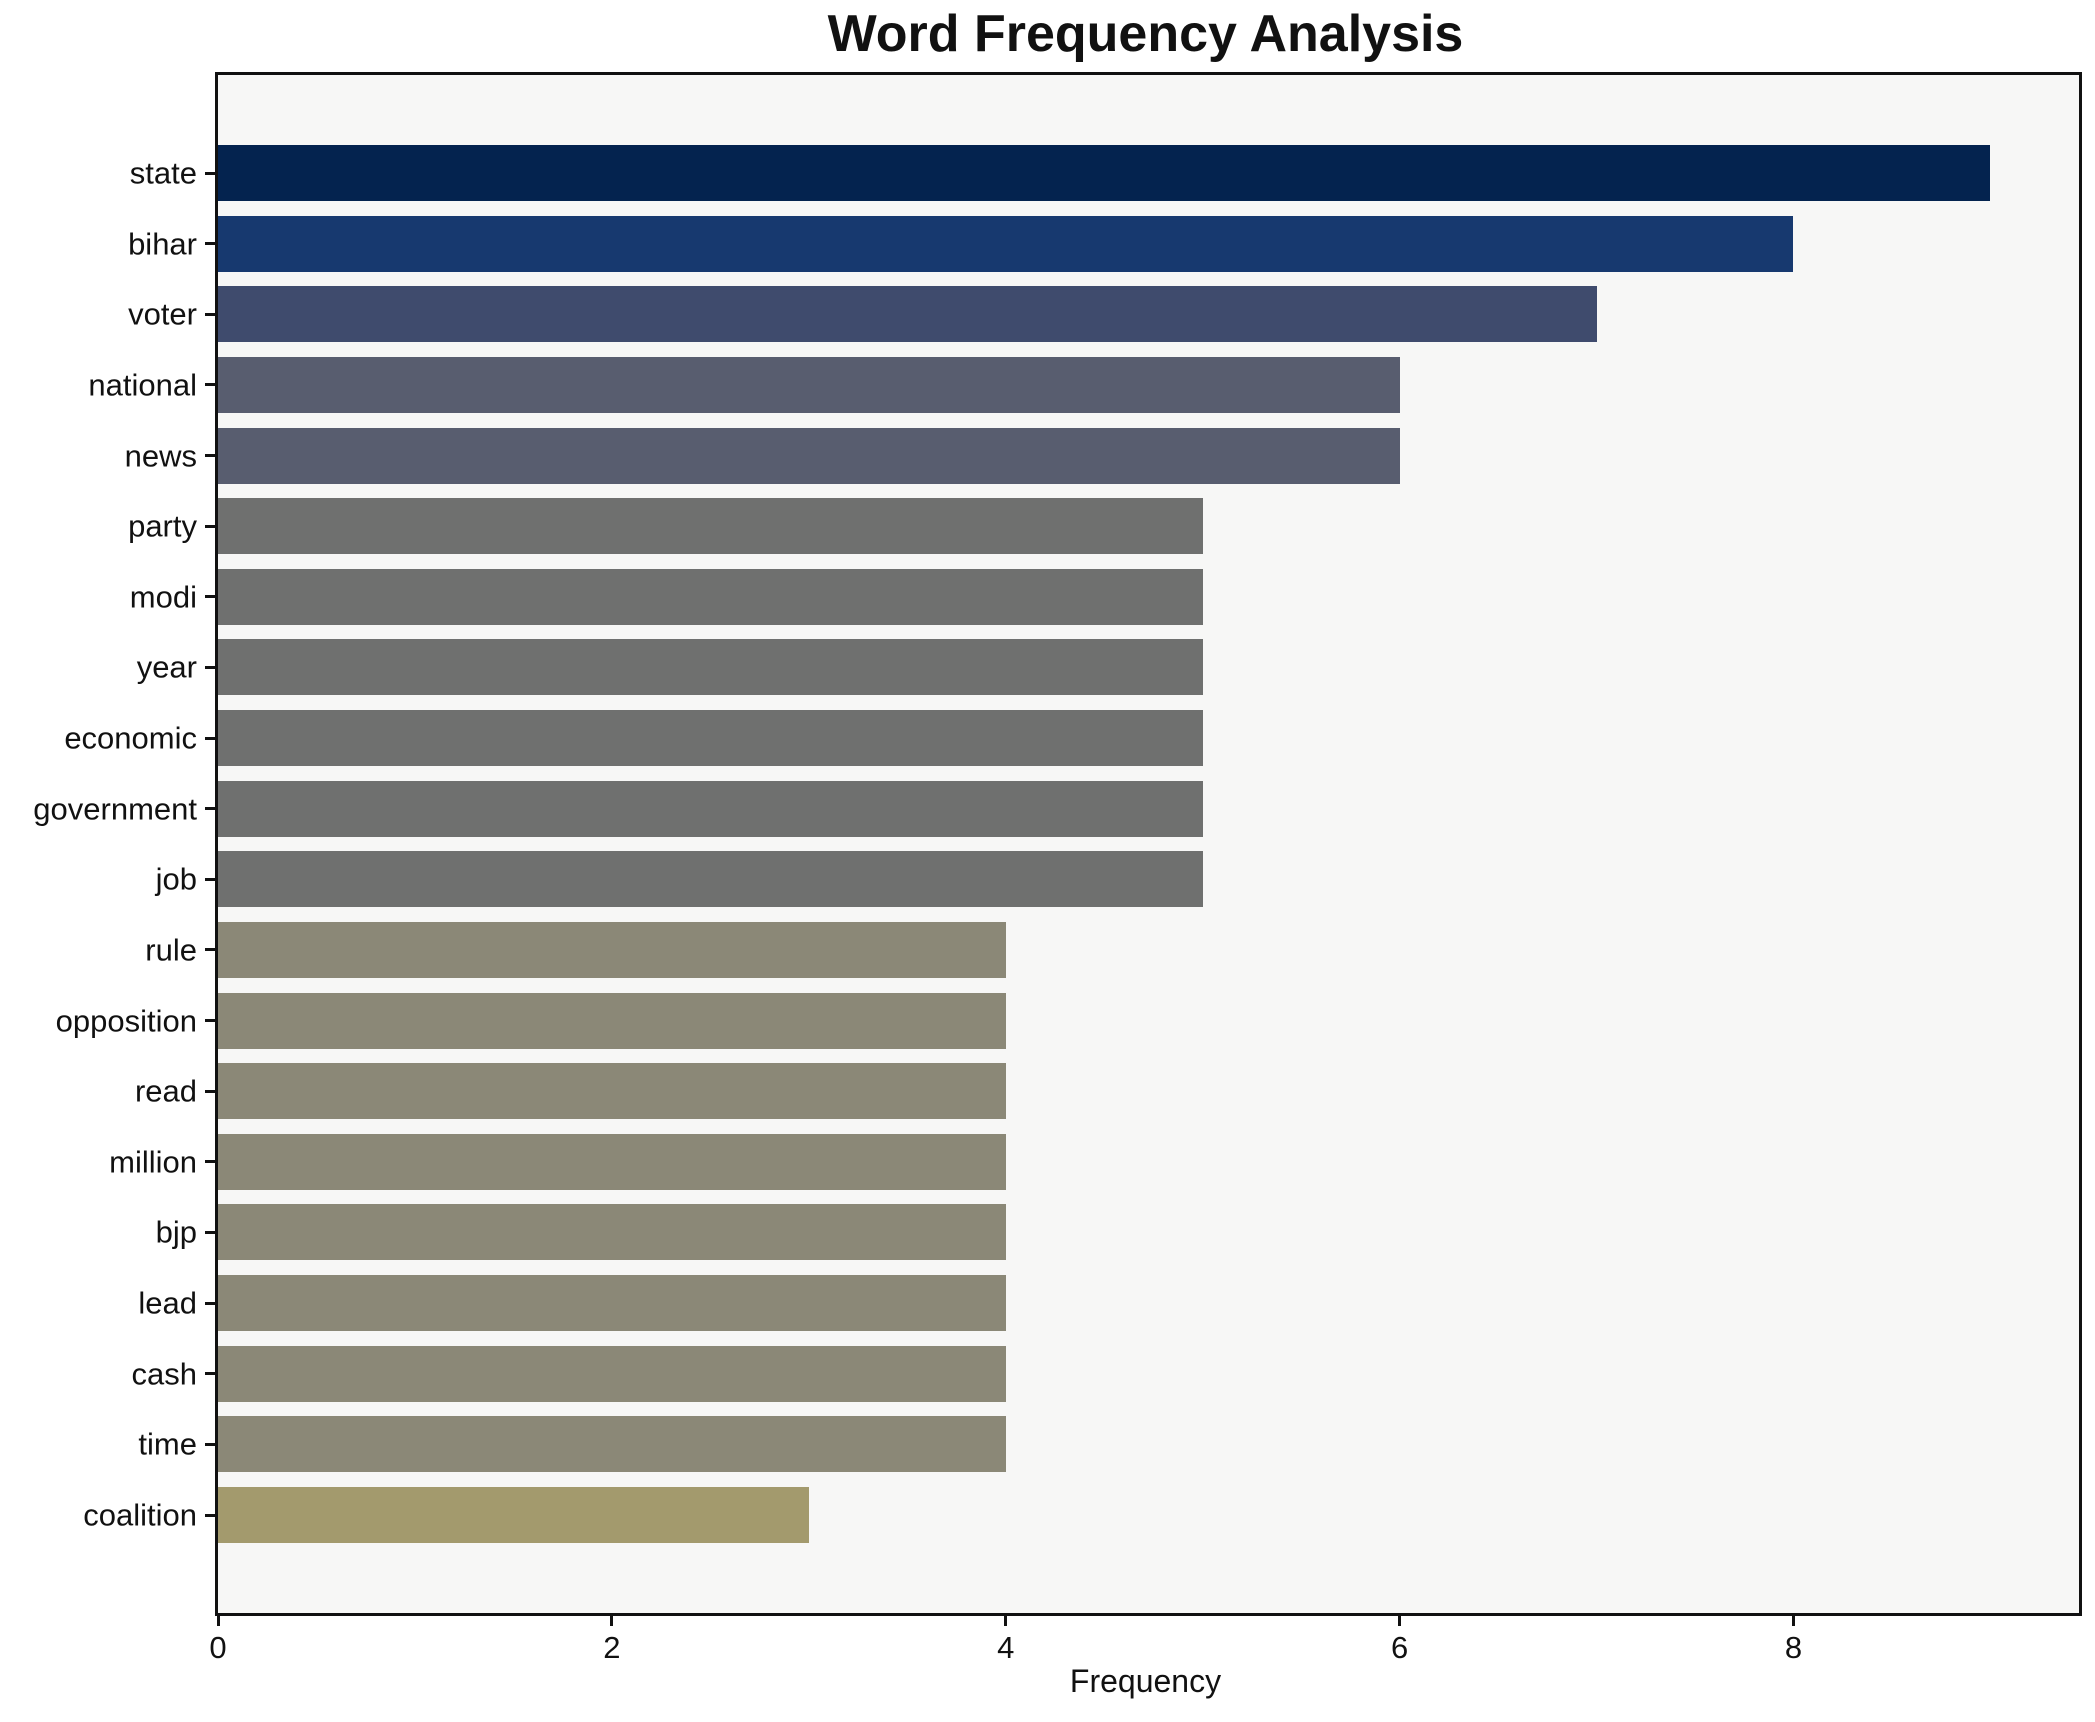 The height and width of the screenshot is (1722, 2095). What do you see at coordinates (176, 879) in the screenshot?
I see `y-tick-label-job: job` at bounding box center [176, 879].